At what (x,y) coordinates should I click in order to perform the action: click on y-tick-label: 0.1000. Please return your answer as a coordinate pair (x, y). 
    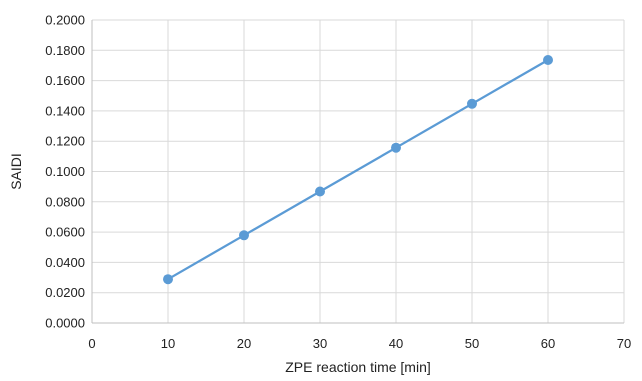
    Looking at the image, I should click on (65, 171).